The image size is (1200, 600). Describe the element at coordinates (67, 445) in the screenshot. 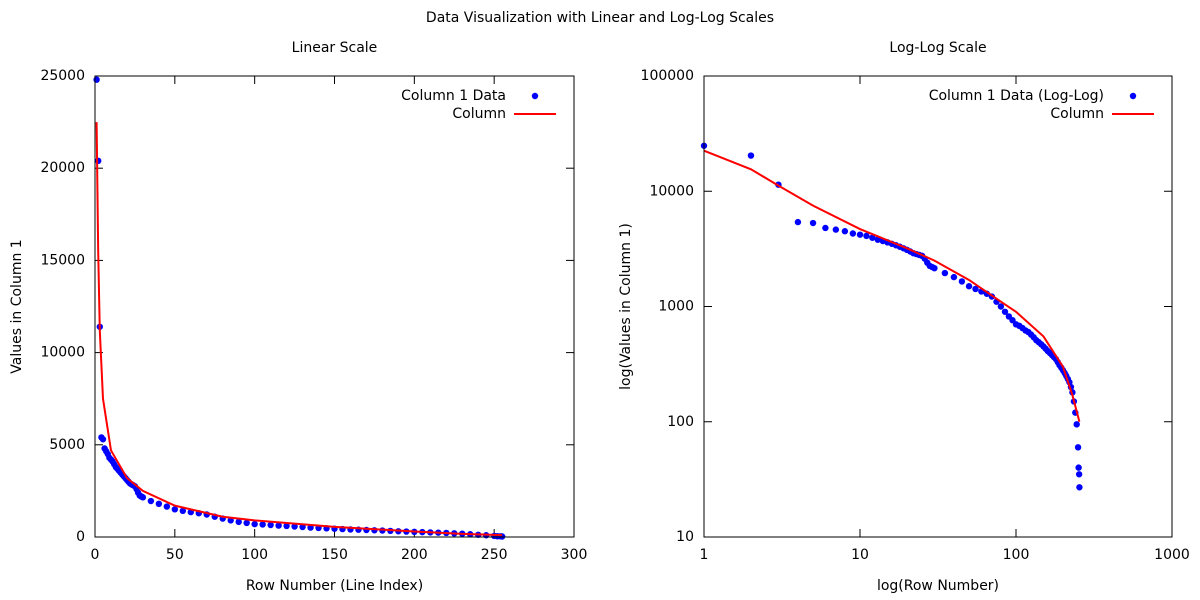

I see `y-tick-label: 5000` at that location.